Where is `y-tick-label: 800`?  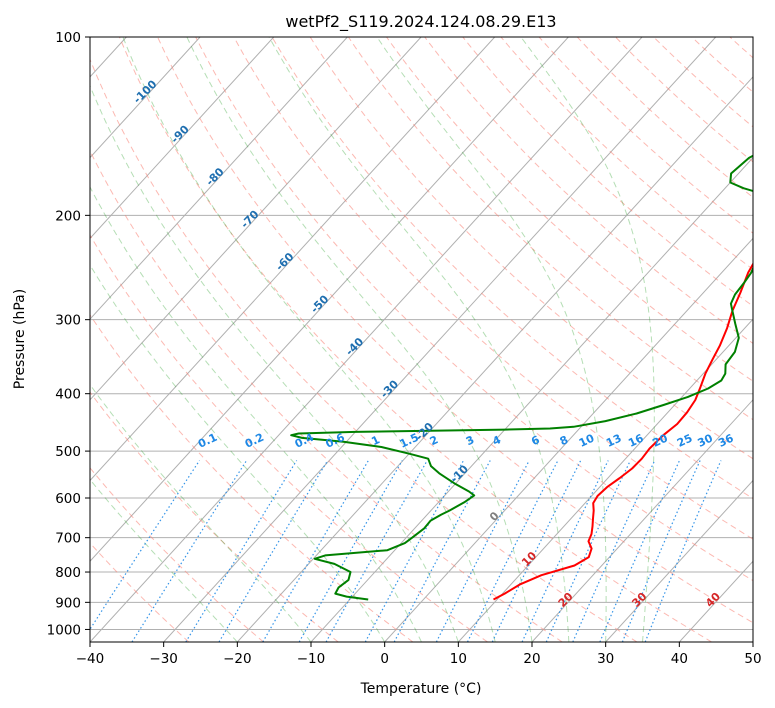
y-tick-label: 800 is located at coordinates (68, 573).